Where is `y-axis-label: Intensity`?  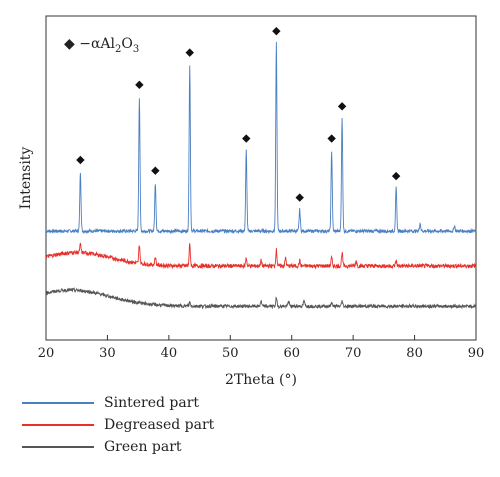
y-axis-label: Intensity is located at coordinates (26, 178).